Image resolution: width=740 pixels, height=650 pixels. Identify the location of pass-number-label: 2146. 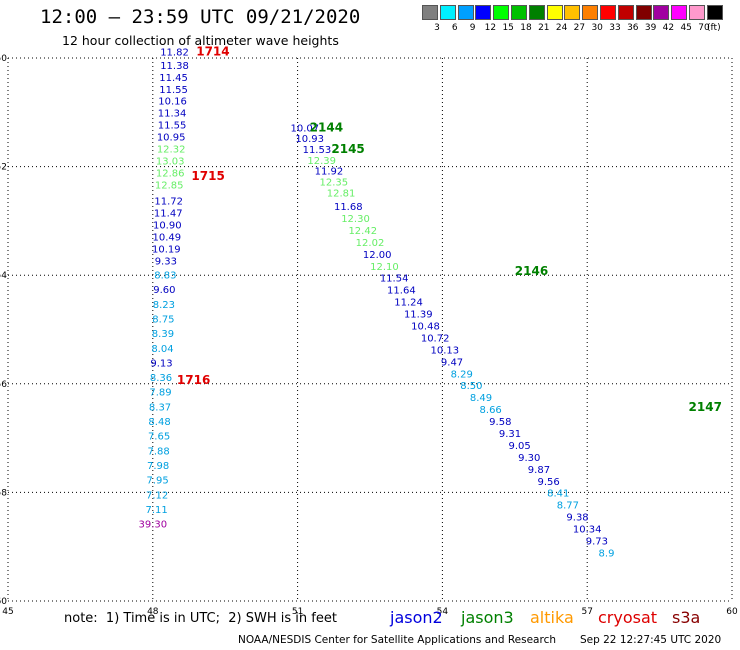
(531, 271).